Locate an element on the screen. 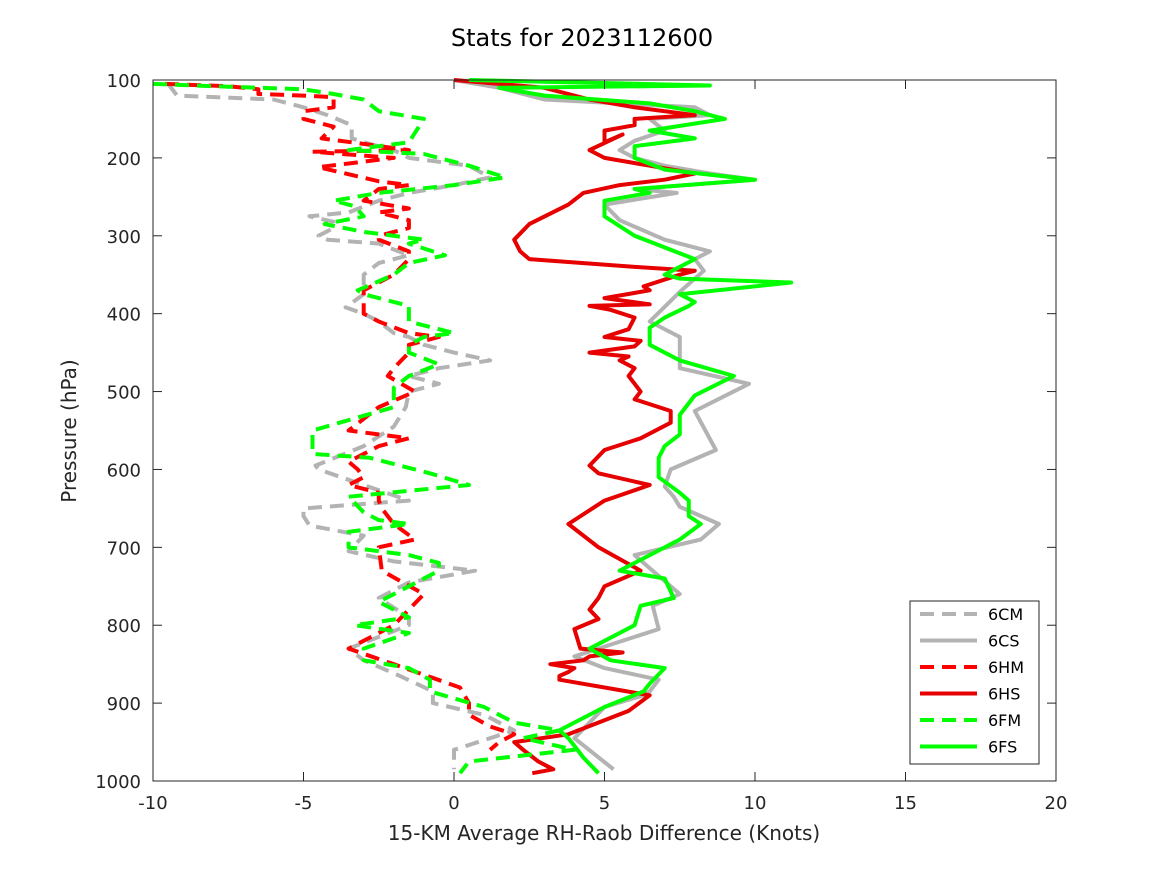  x-tick-label: -5 is located at coordinates (304, 803).